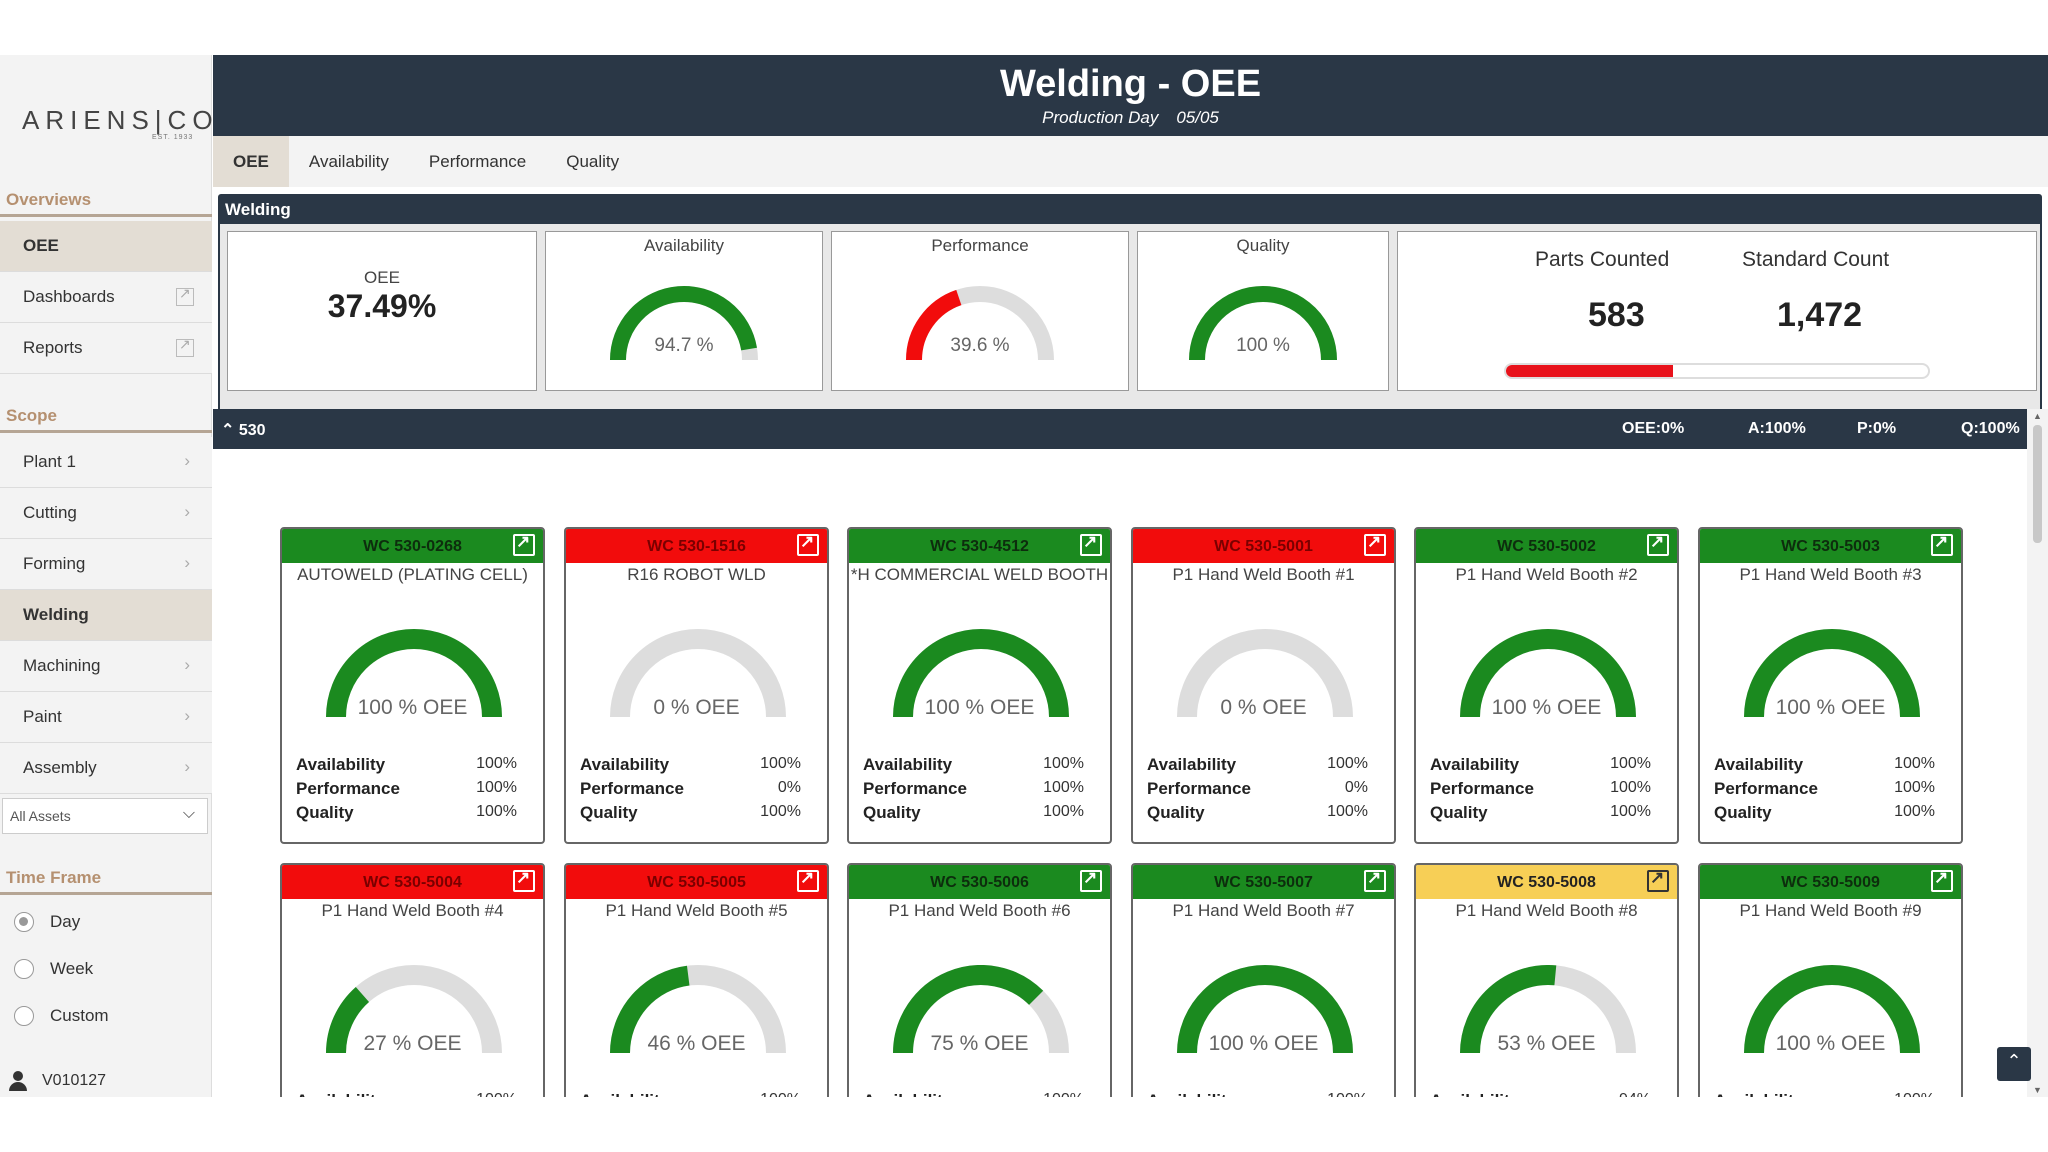 Image resolution: width=2048 pixels, height=1152 pixels. Describe the element at coordinates (348, 161) in the screenshot. I see `tab-availability: Availability` at that location.